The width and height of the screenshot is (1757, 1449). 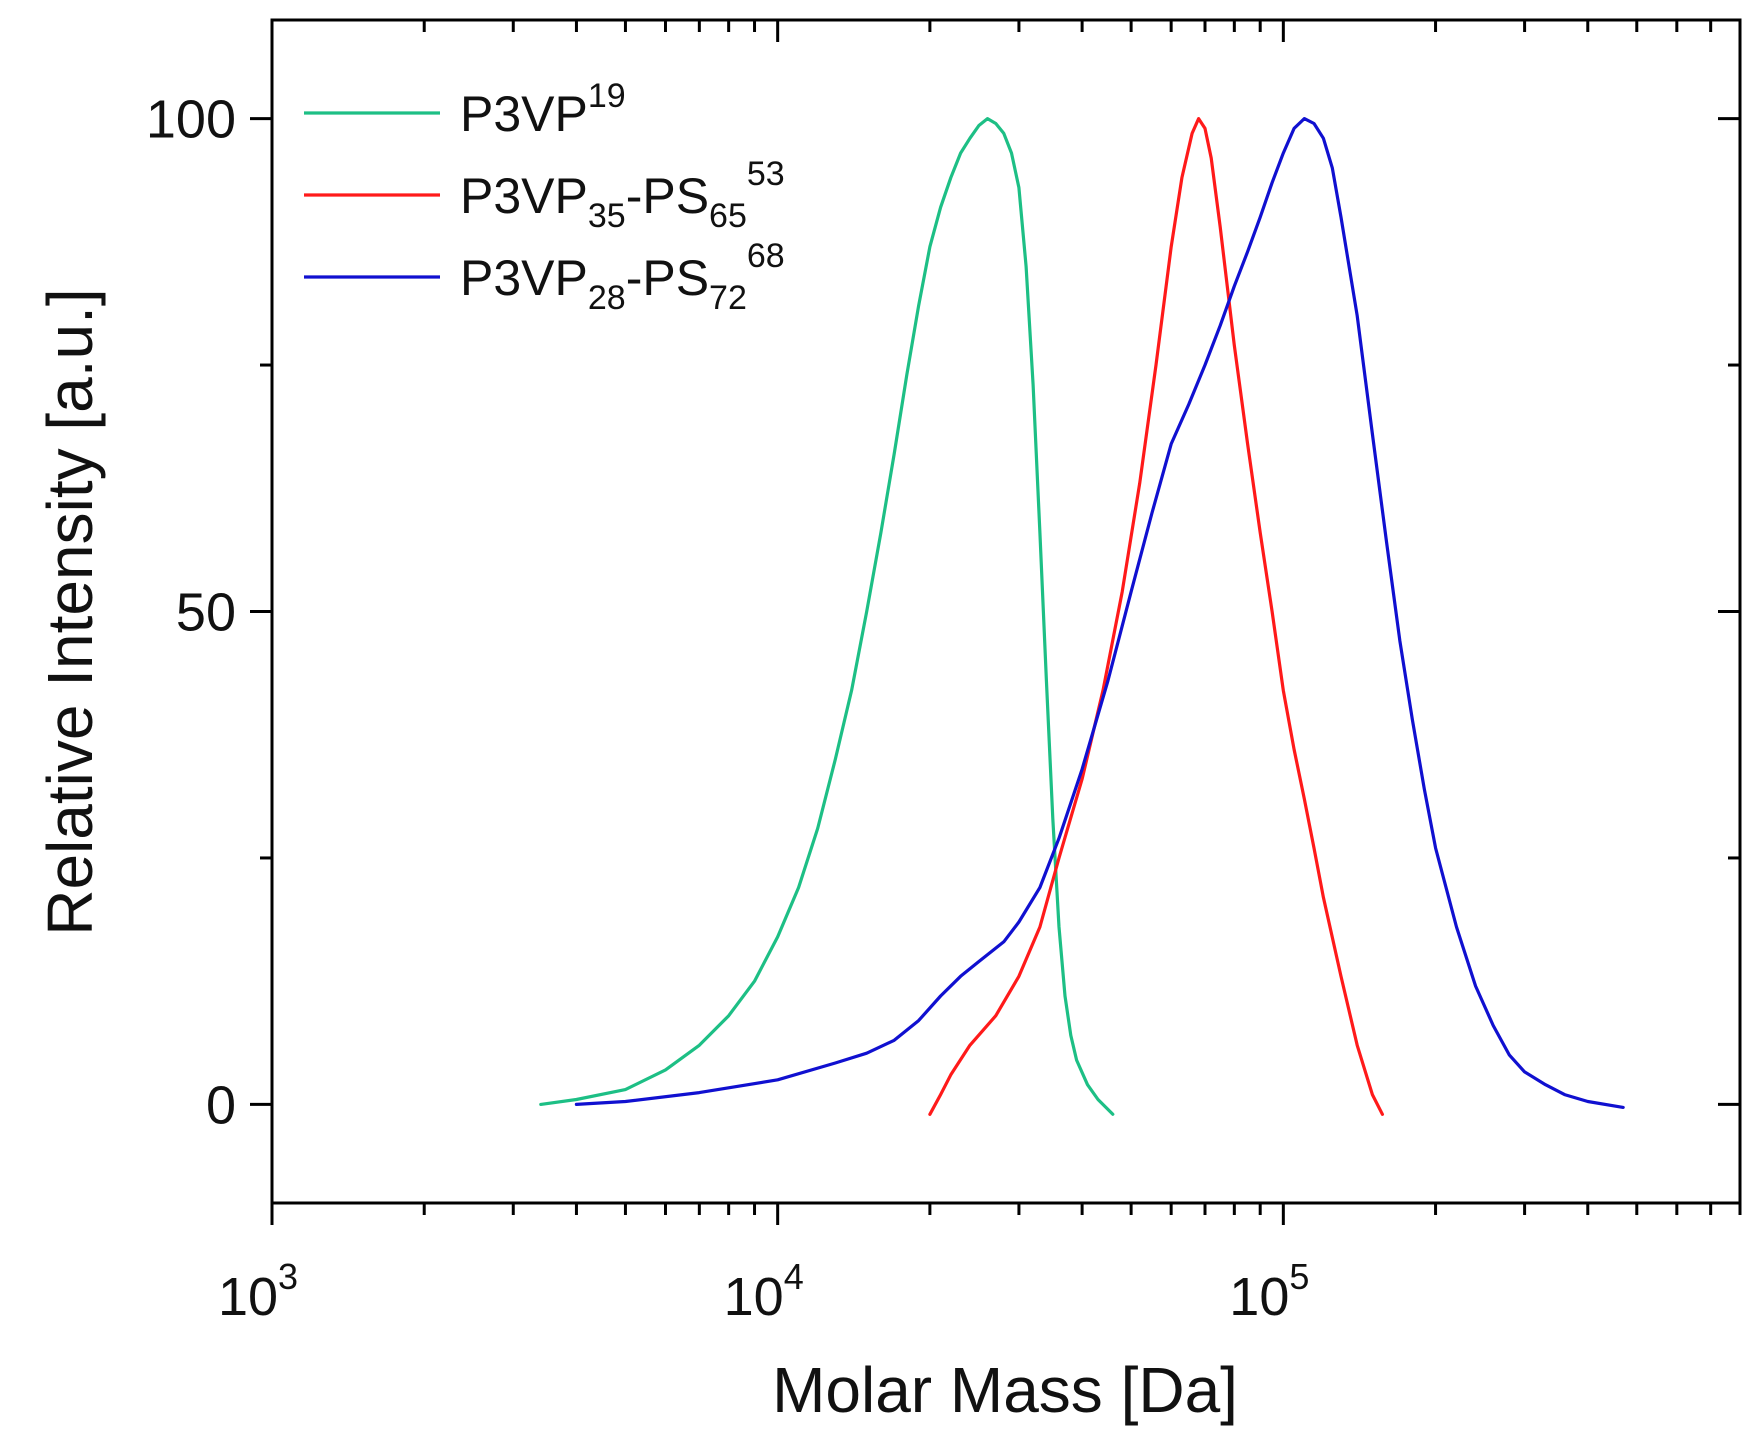 I want to click on legend-label: P3VP19, so click(x=543, y=109).